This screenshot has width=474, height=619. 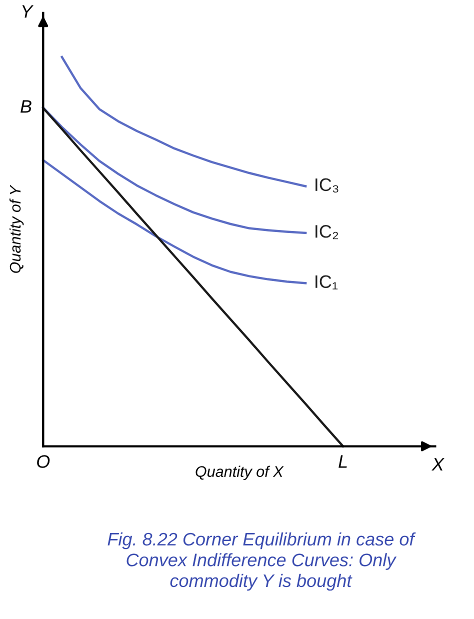 What do you see at coordinates (240, 473) in the screenshot?
I see `x-axis-title: Quantity of X` at bounding box center [240, 473].